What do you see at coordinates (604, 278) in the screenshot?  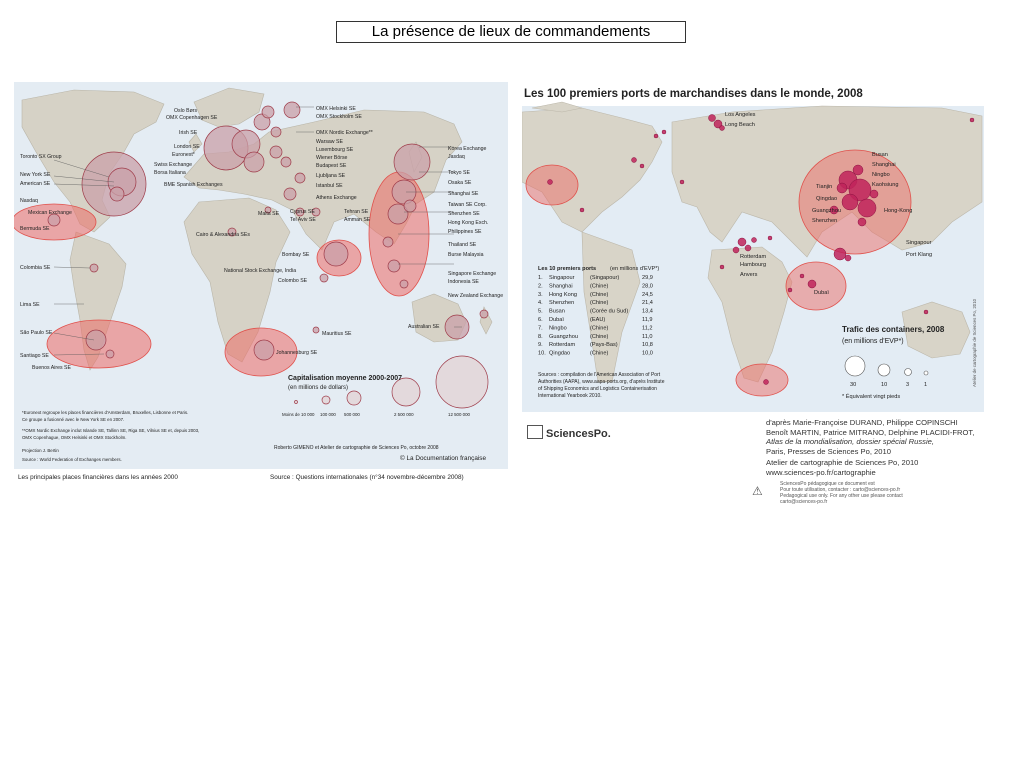 I see `ranking-country: (Singapour)` at bounding box center [604, 278].